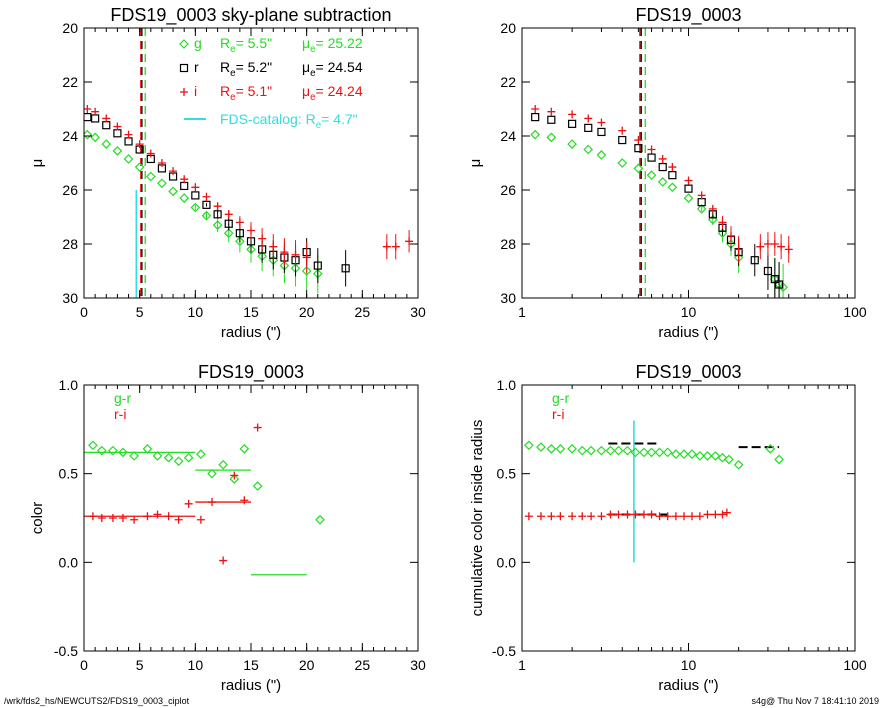  I want to click on x-tick-label: 1, so click(522, 665).